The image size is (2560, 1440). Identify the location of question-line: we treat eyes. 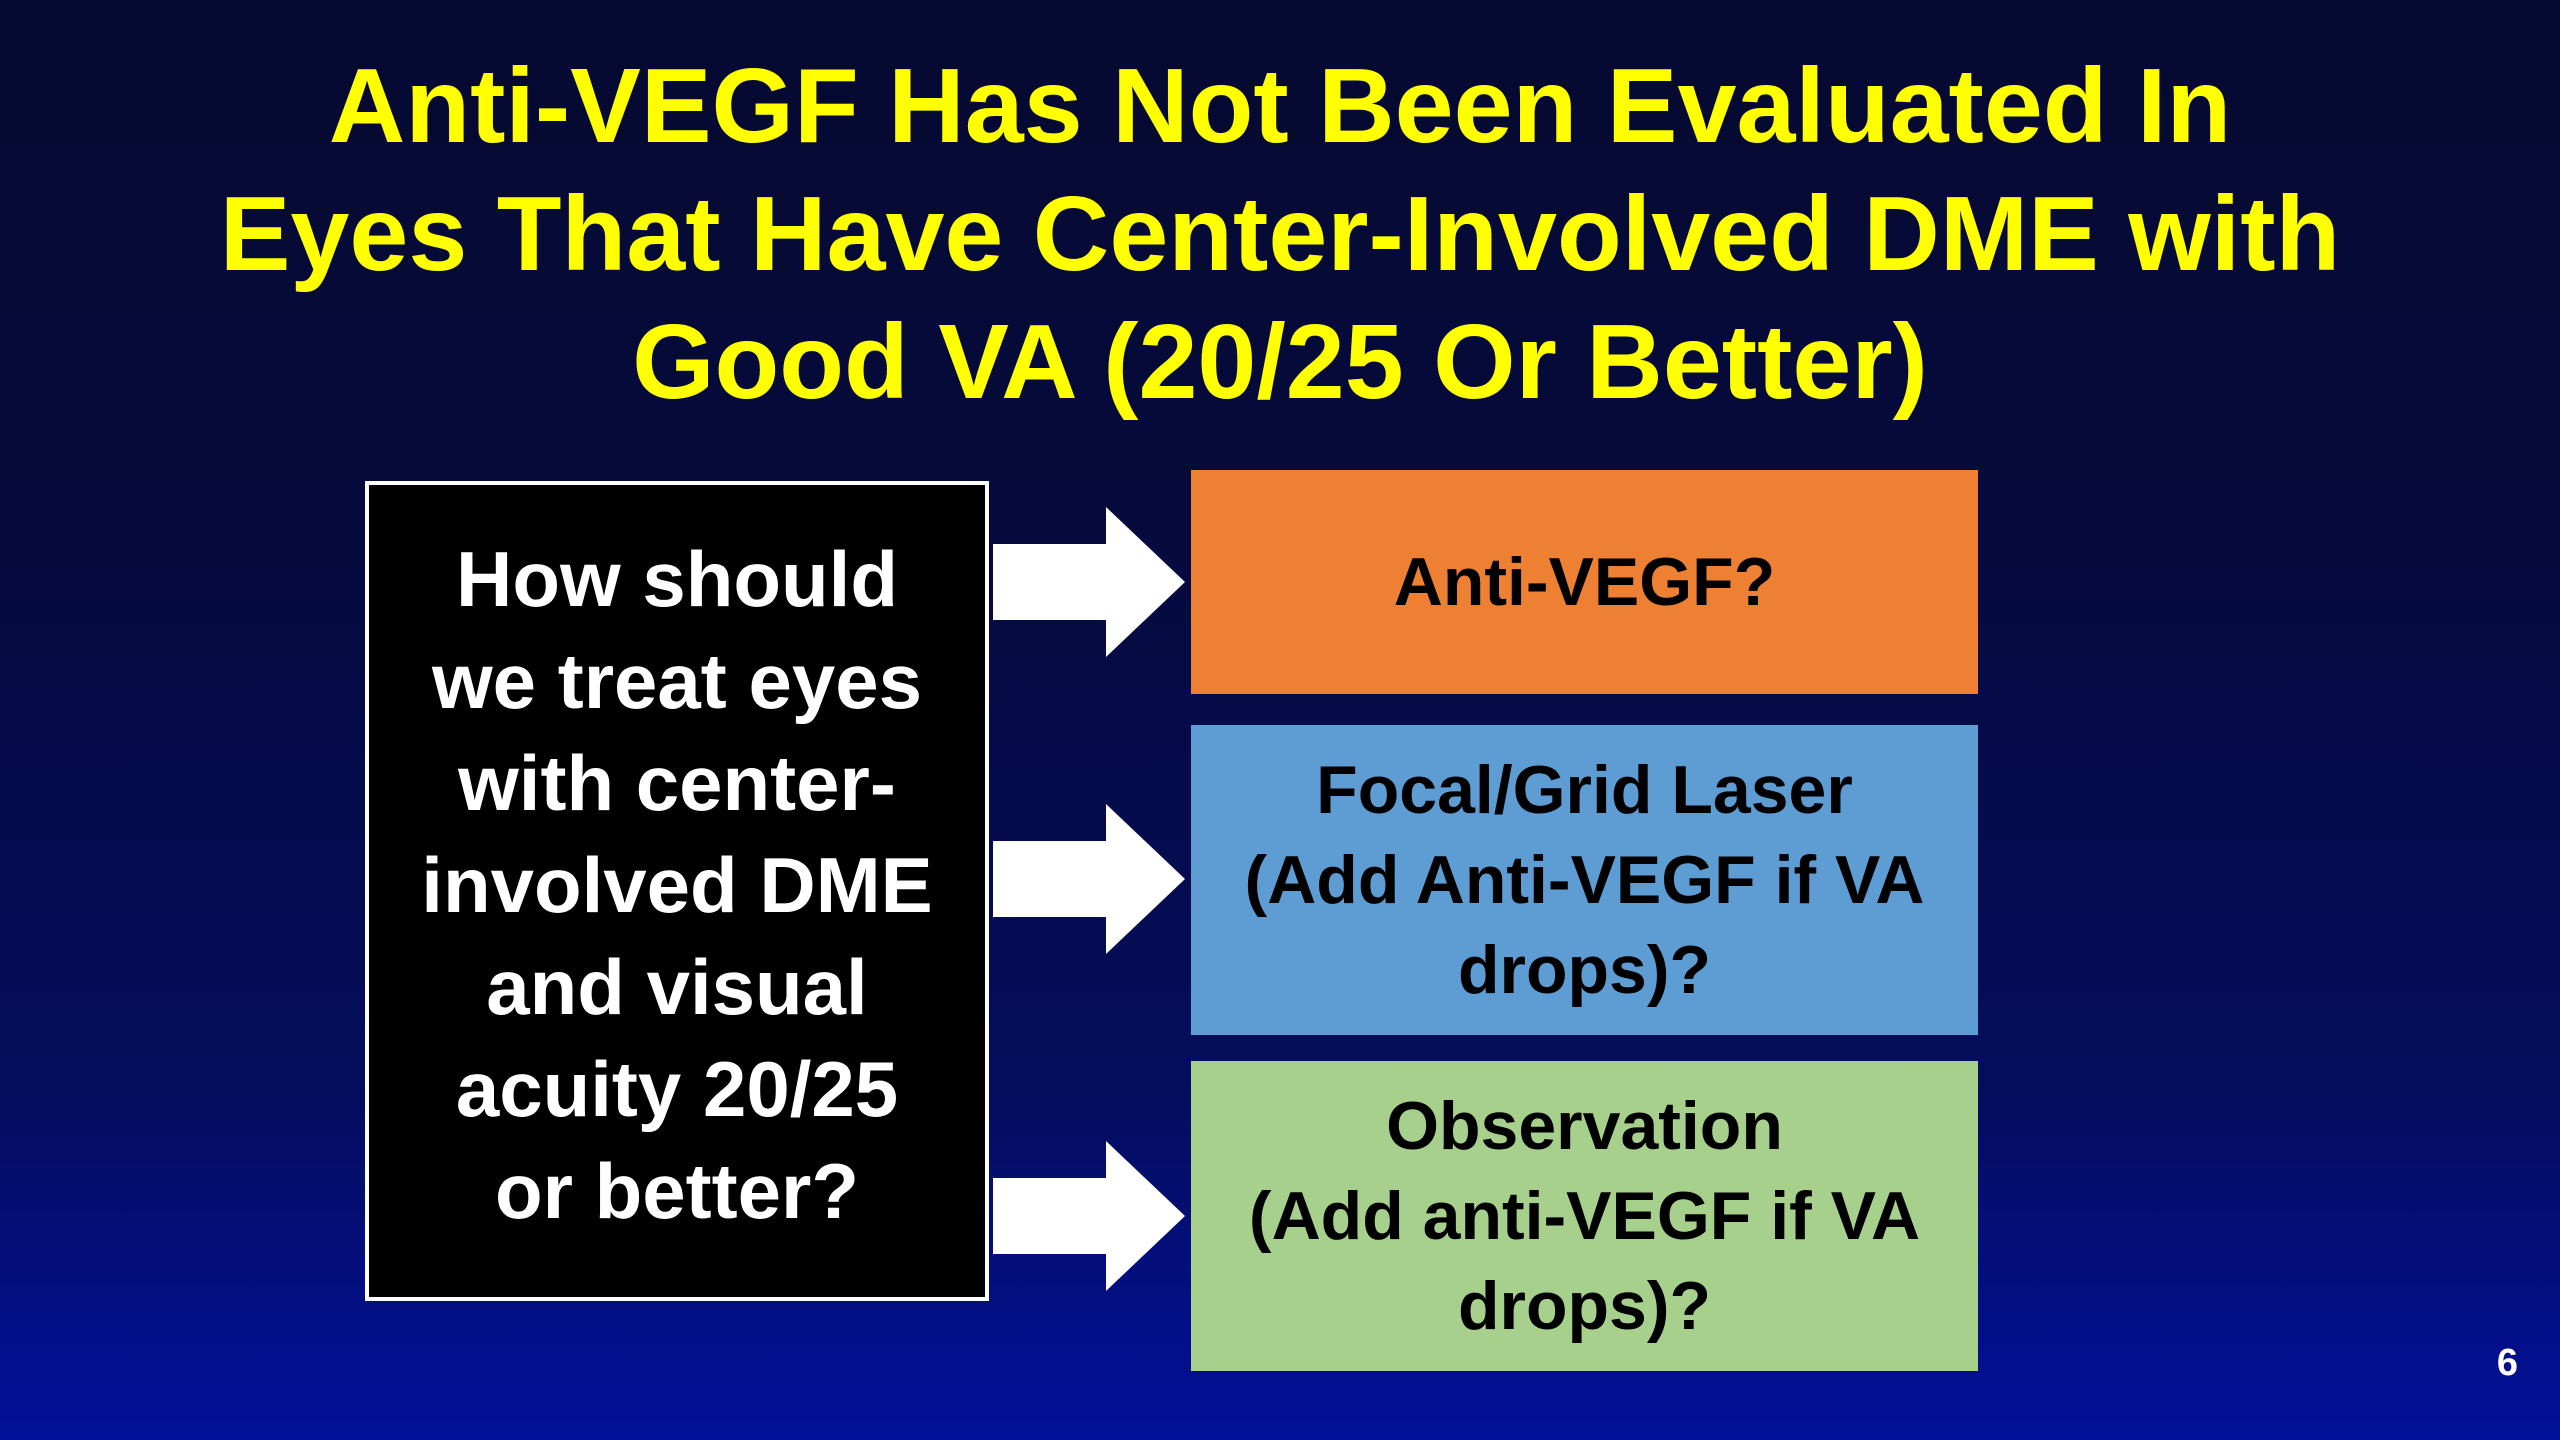
(677, 681).